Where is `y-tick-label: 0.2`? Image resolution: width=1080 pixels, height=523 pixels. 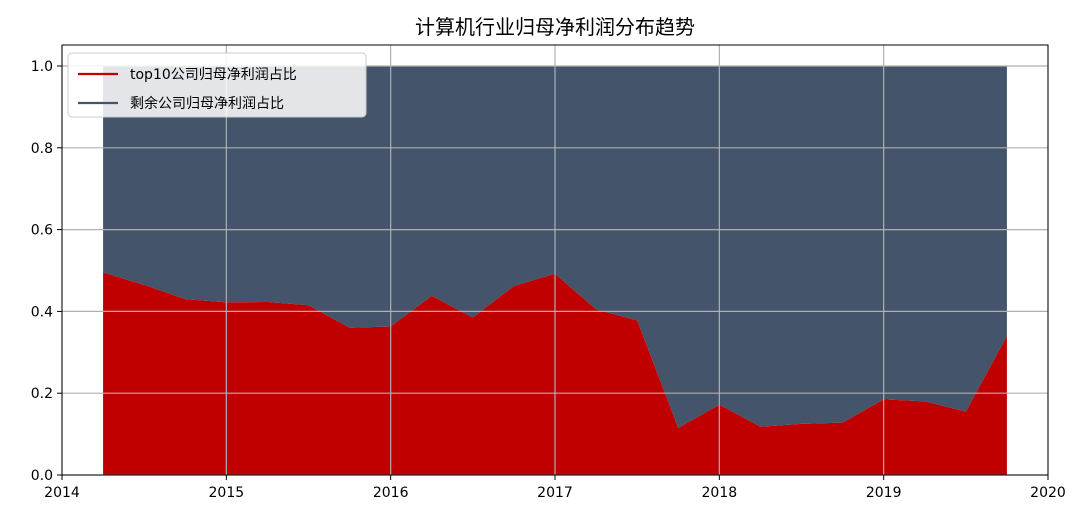
y-tick-label: 0.2 is located at coordinates (42, 394).